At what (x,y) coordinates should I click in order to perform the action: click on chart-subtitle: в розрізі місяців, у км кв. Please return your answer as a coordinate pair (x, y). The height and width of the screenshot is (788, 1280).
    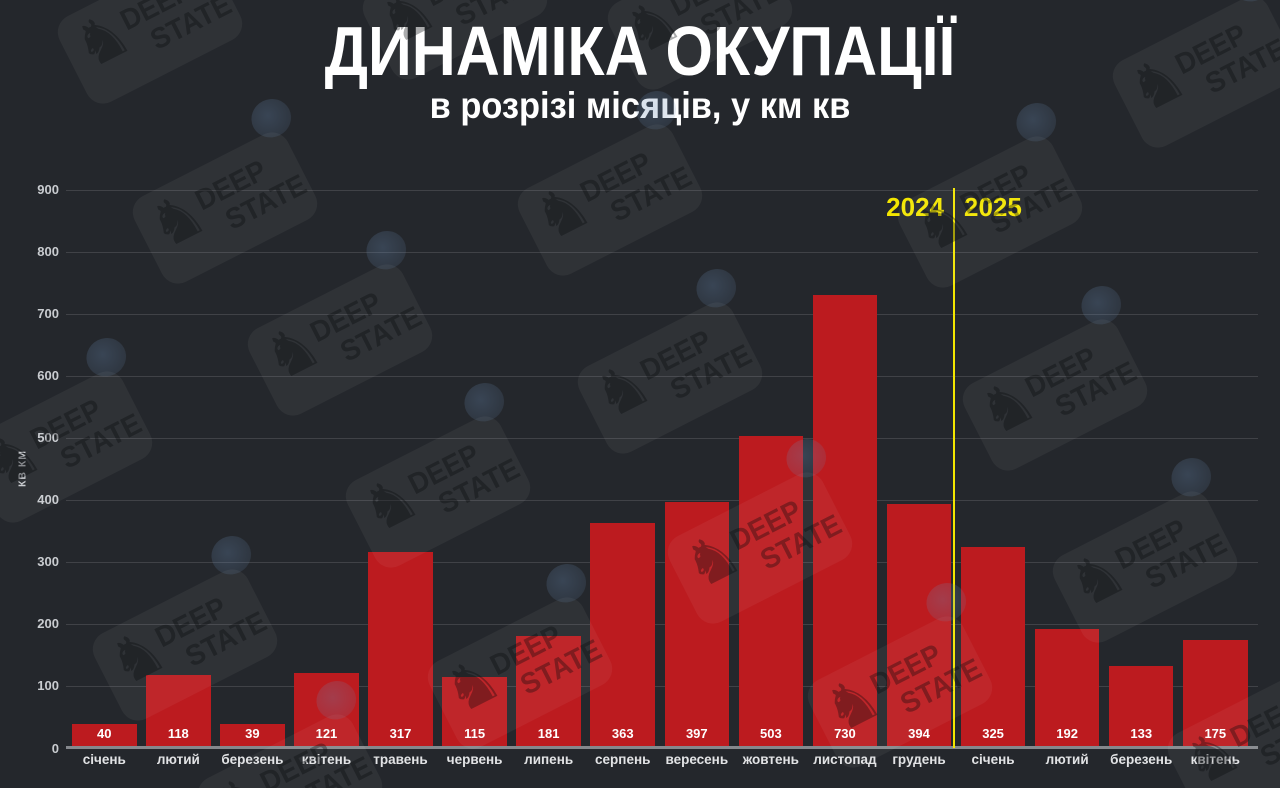
    Looking at the image, I should click on (640, 105).